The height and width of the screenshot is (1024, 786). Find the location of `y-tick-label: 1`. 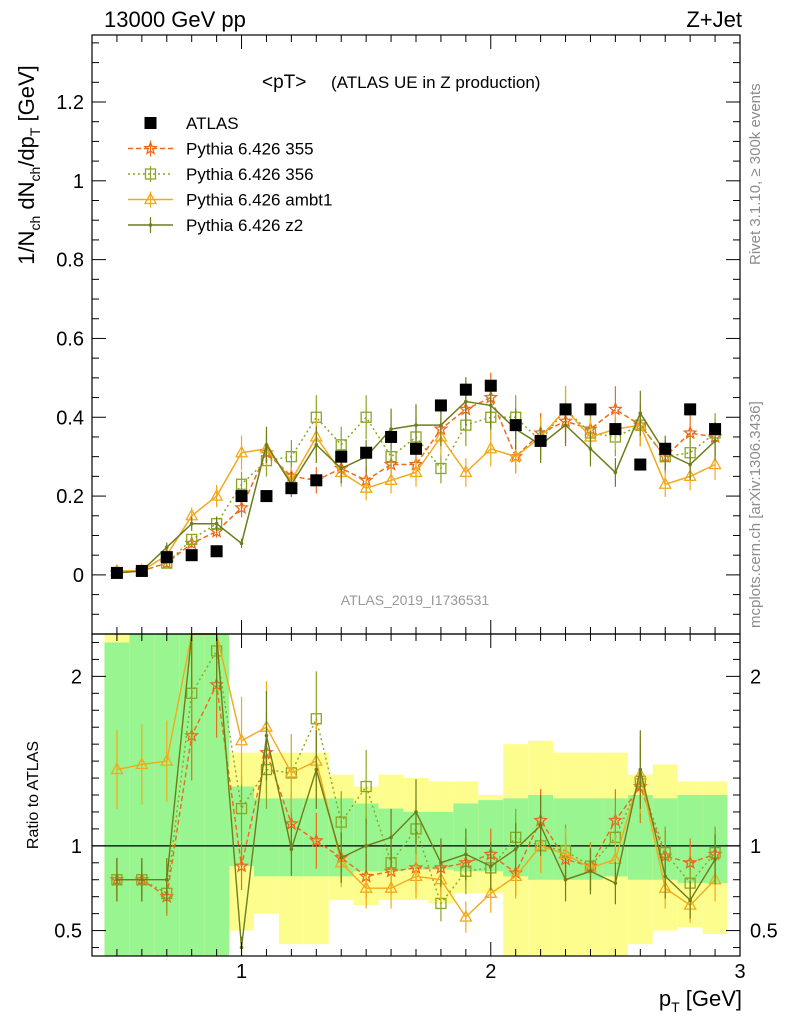

y-tick-label: 1 is located at coordinates (78, 182).